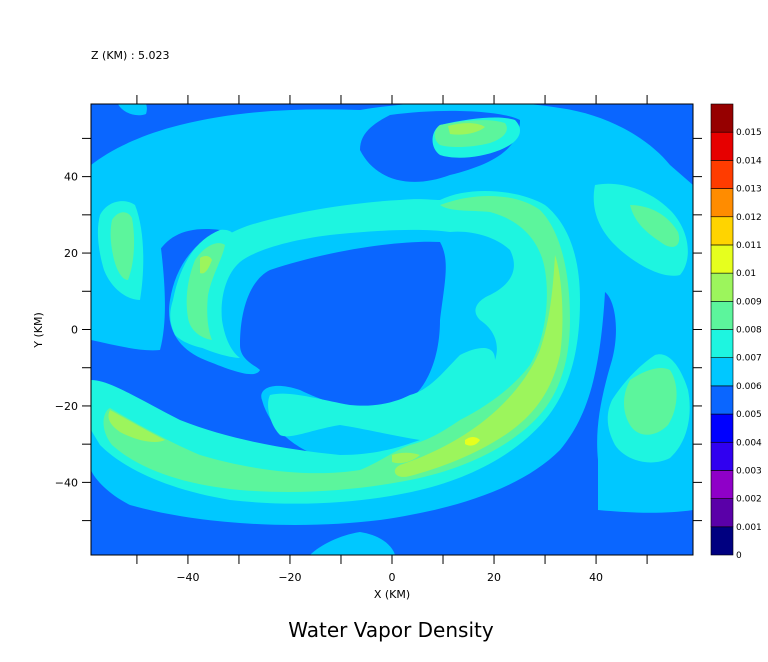  Describe the element at coordinates (596, 577) in the screenshot. I see `x-tick-label-4: 40` at that location.